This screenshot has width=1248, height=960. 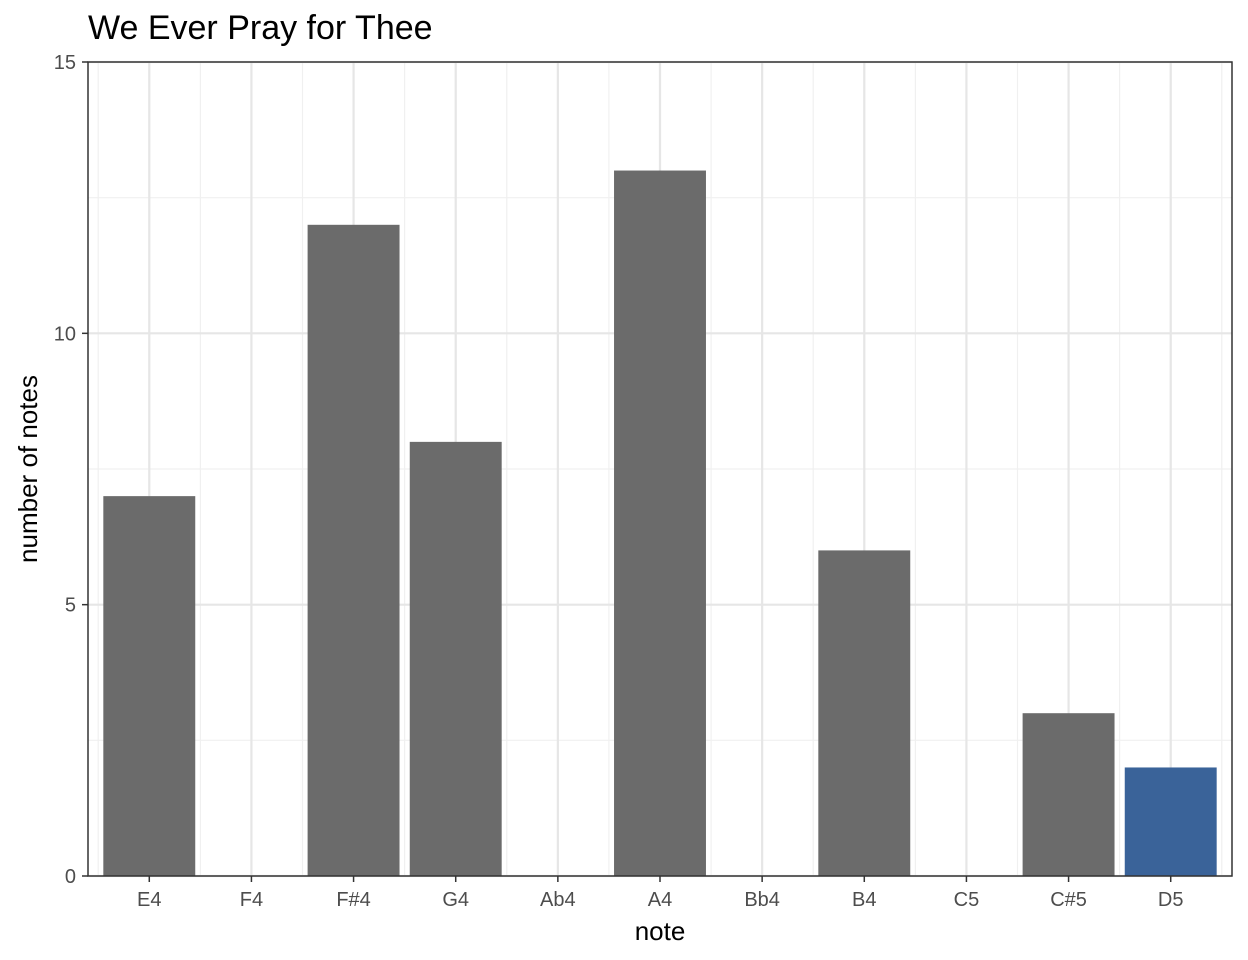 I want to click on y-axis-title: number of notes, so click(x=28, y=469).